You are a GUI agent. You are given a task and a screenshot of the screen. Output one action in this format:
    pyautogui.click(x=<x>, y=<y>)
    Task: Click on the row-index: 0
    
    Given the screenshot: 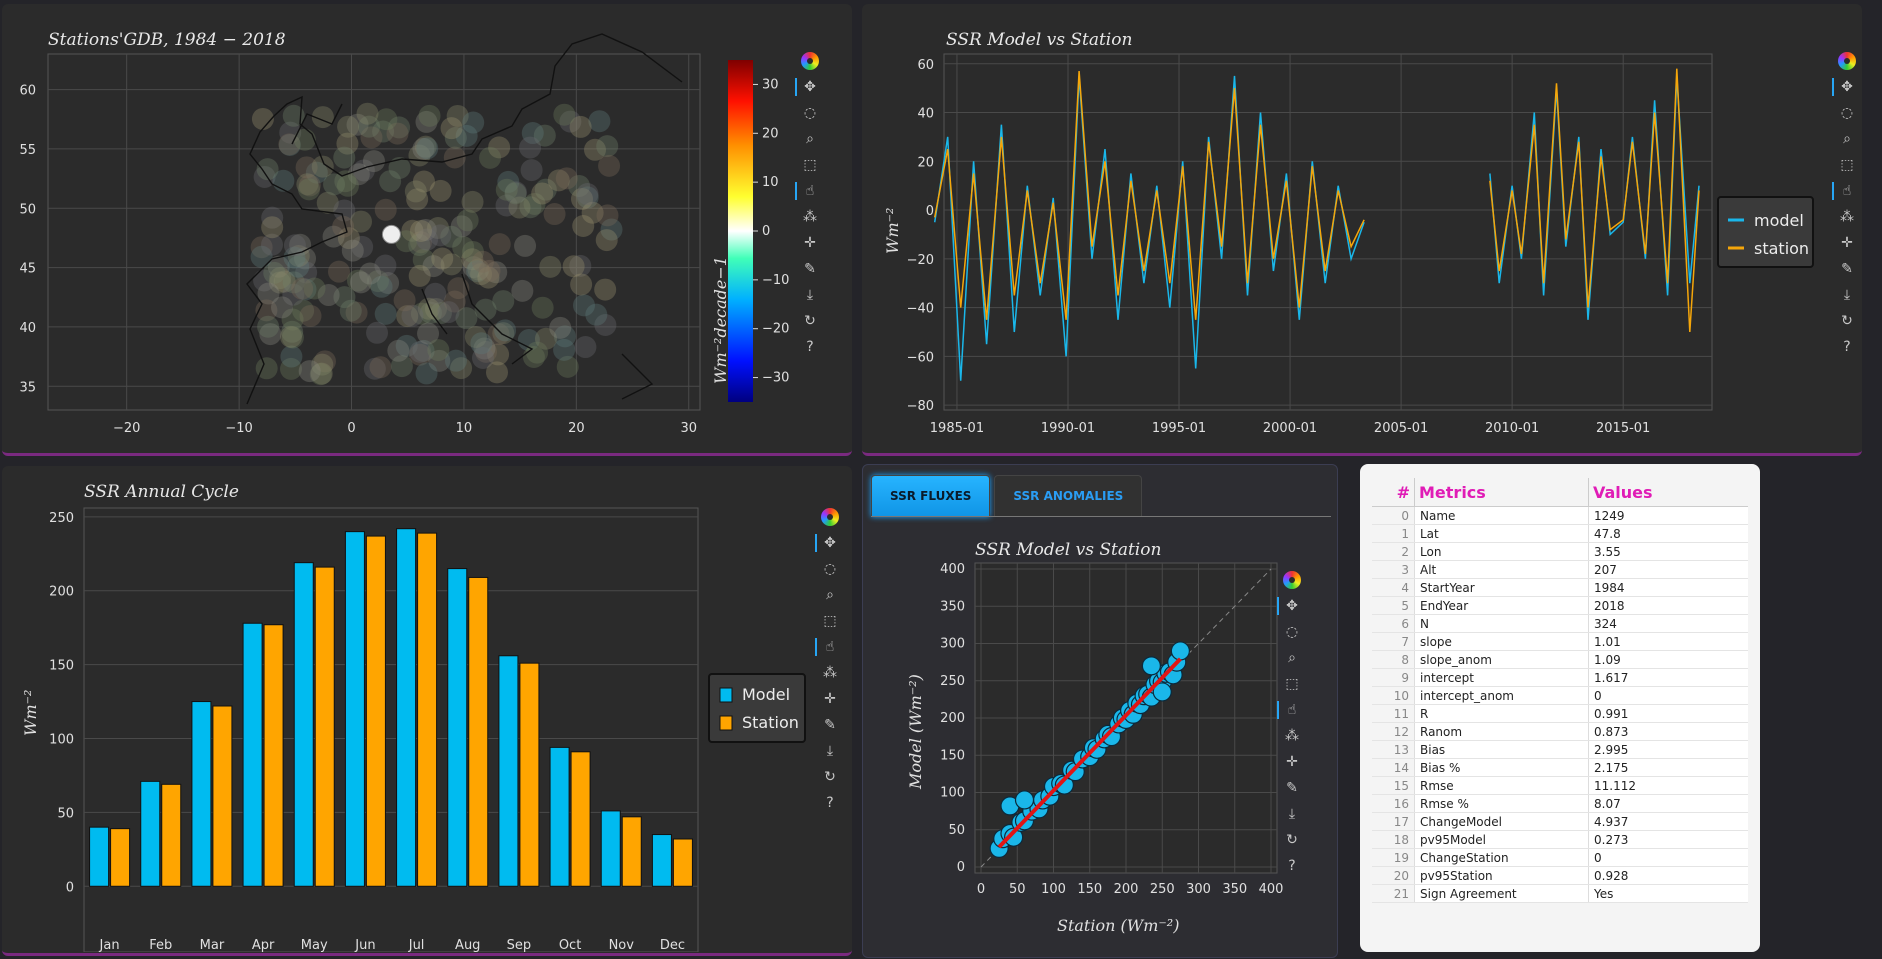 What is the action you would take?
    pyautogui.click(x=1393, y=515)
    